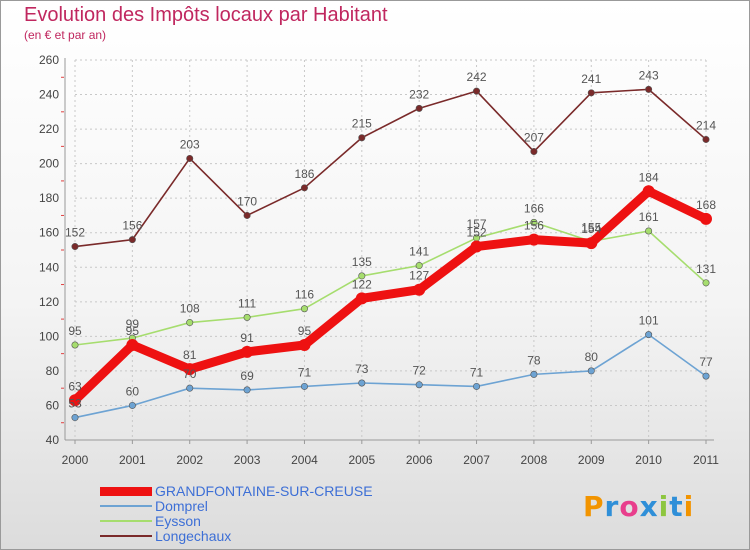 This screenshot has height=550, width=750. What do you see at coordinates (190, 144) in the screenshot?
I see `data-label: 203` at bounding box center [190, 144].